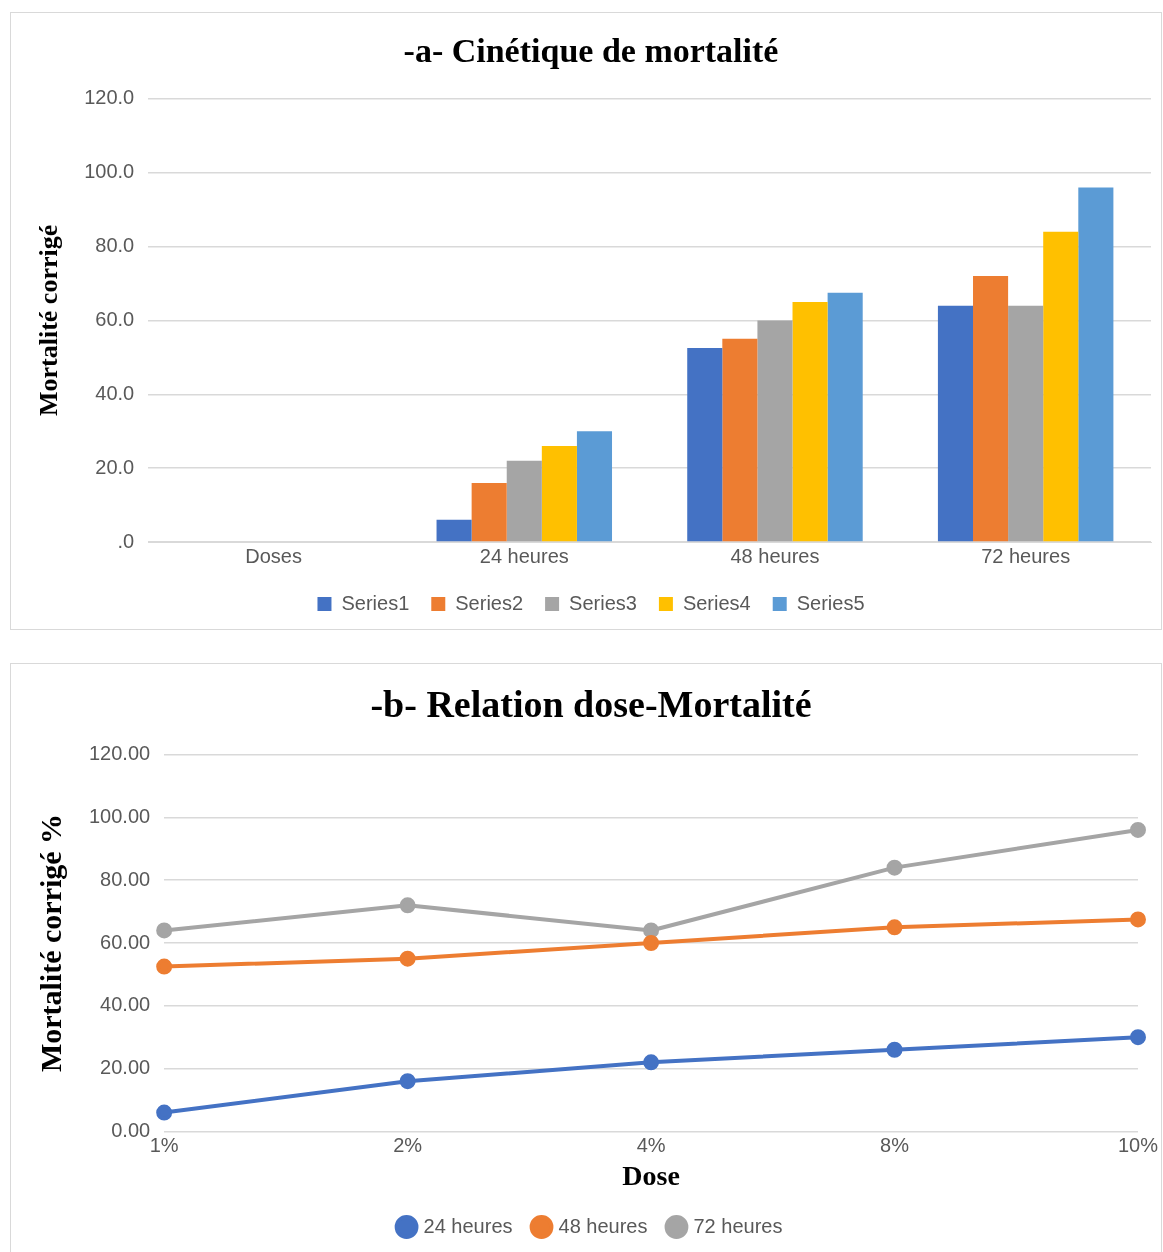 This screenshot has width=1163, height=1252. Describe the element at coordinates (115, 466) in the screenshot. I see `y-tick-label: 20.0` at that location.